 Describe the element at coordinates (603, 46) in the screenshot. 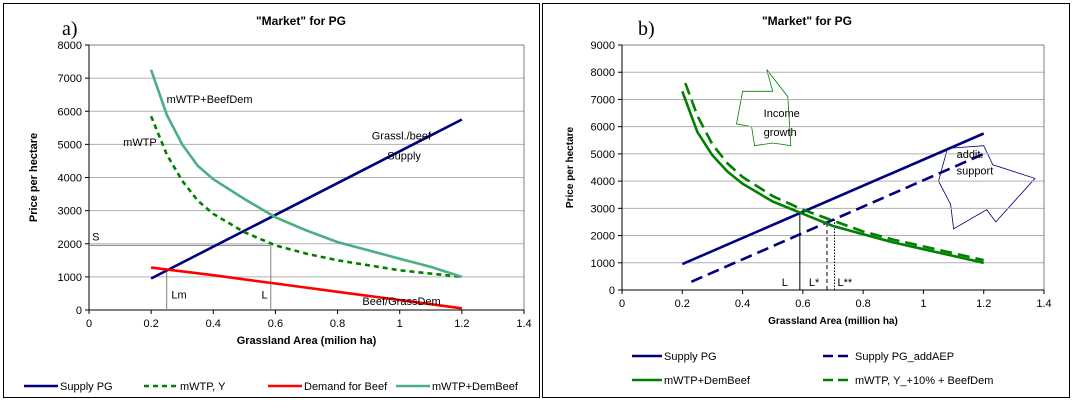

I see `y-tick-label: 9000` at that location.